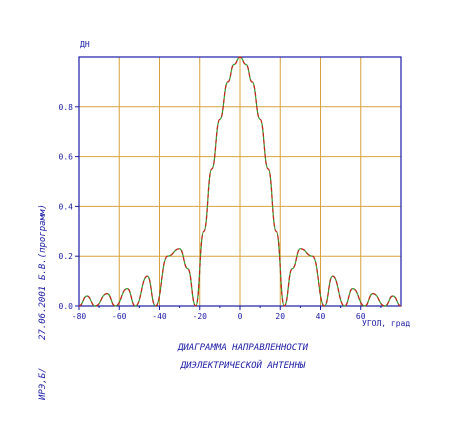 The height and width of the screenshot is (438, 461). I want to click on x-tick-label: 60, so click(361, 316).